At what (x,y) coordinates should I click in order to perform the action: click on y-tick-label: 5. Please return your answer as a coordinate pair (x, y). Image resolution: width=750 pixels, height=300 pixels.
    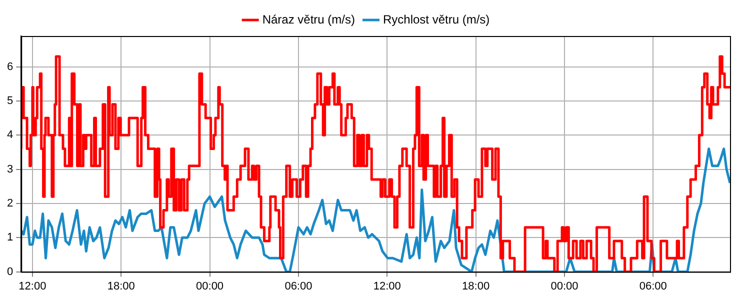
    Looking at the image, I should click on (10, 100).